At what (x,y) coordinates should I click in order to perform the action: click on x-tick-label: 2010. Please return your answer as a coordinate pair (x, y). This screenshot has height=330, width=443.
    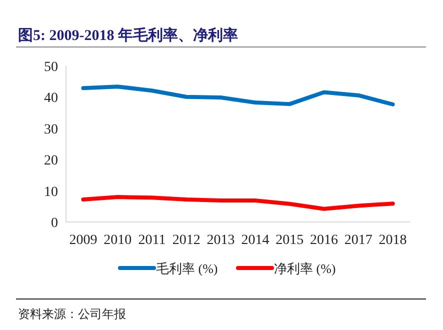
    Looking at the image, I should click on (118, 240).